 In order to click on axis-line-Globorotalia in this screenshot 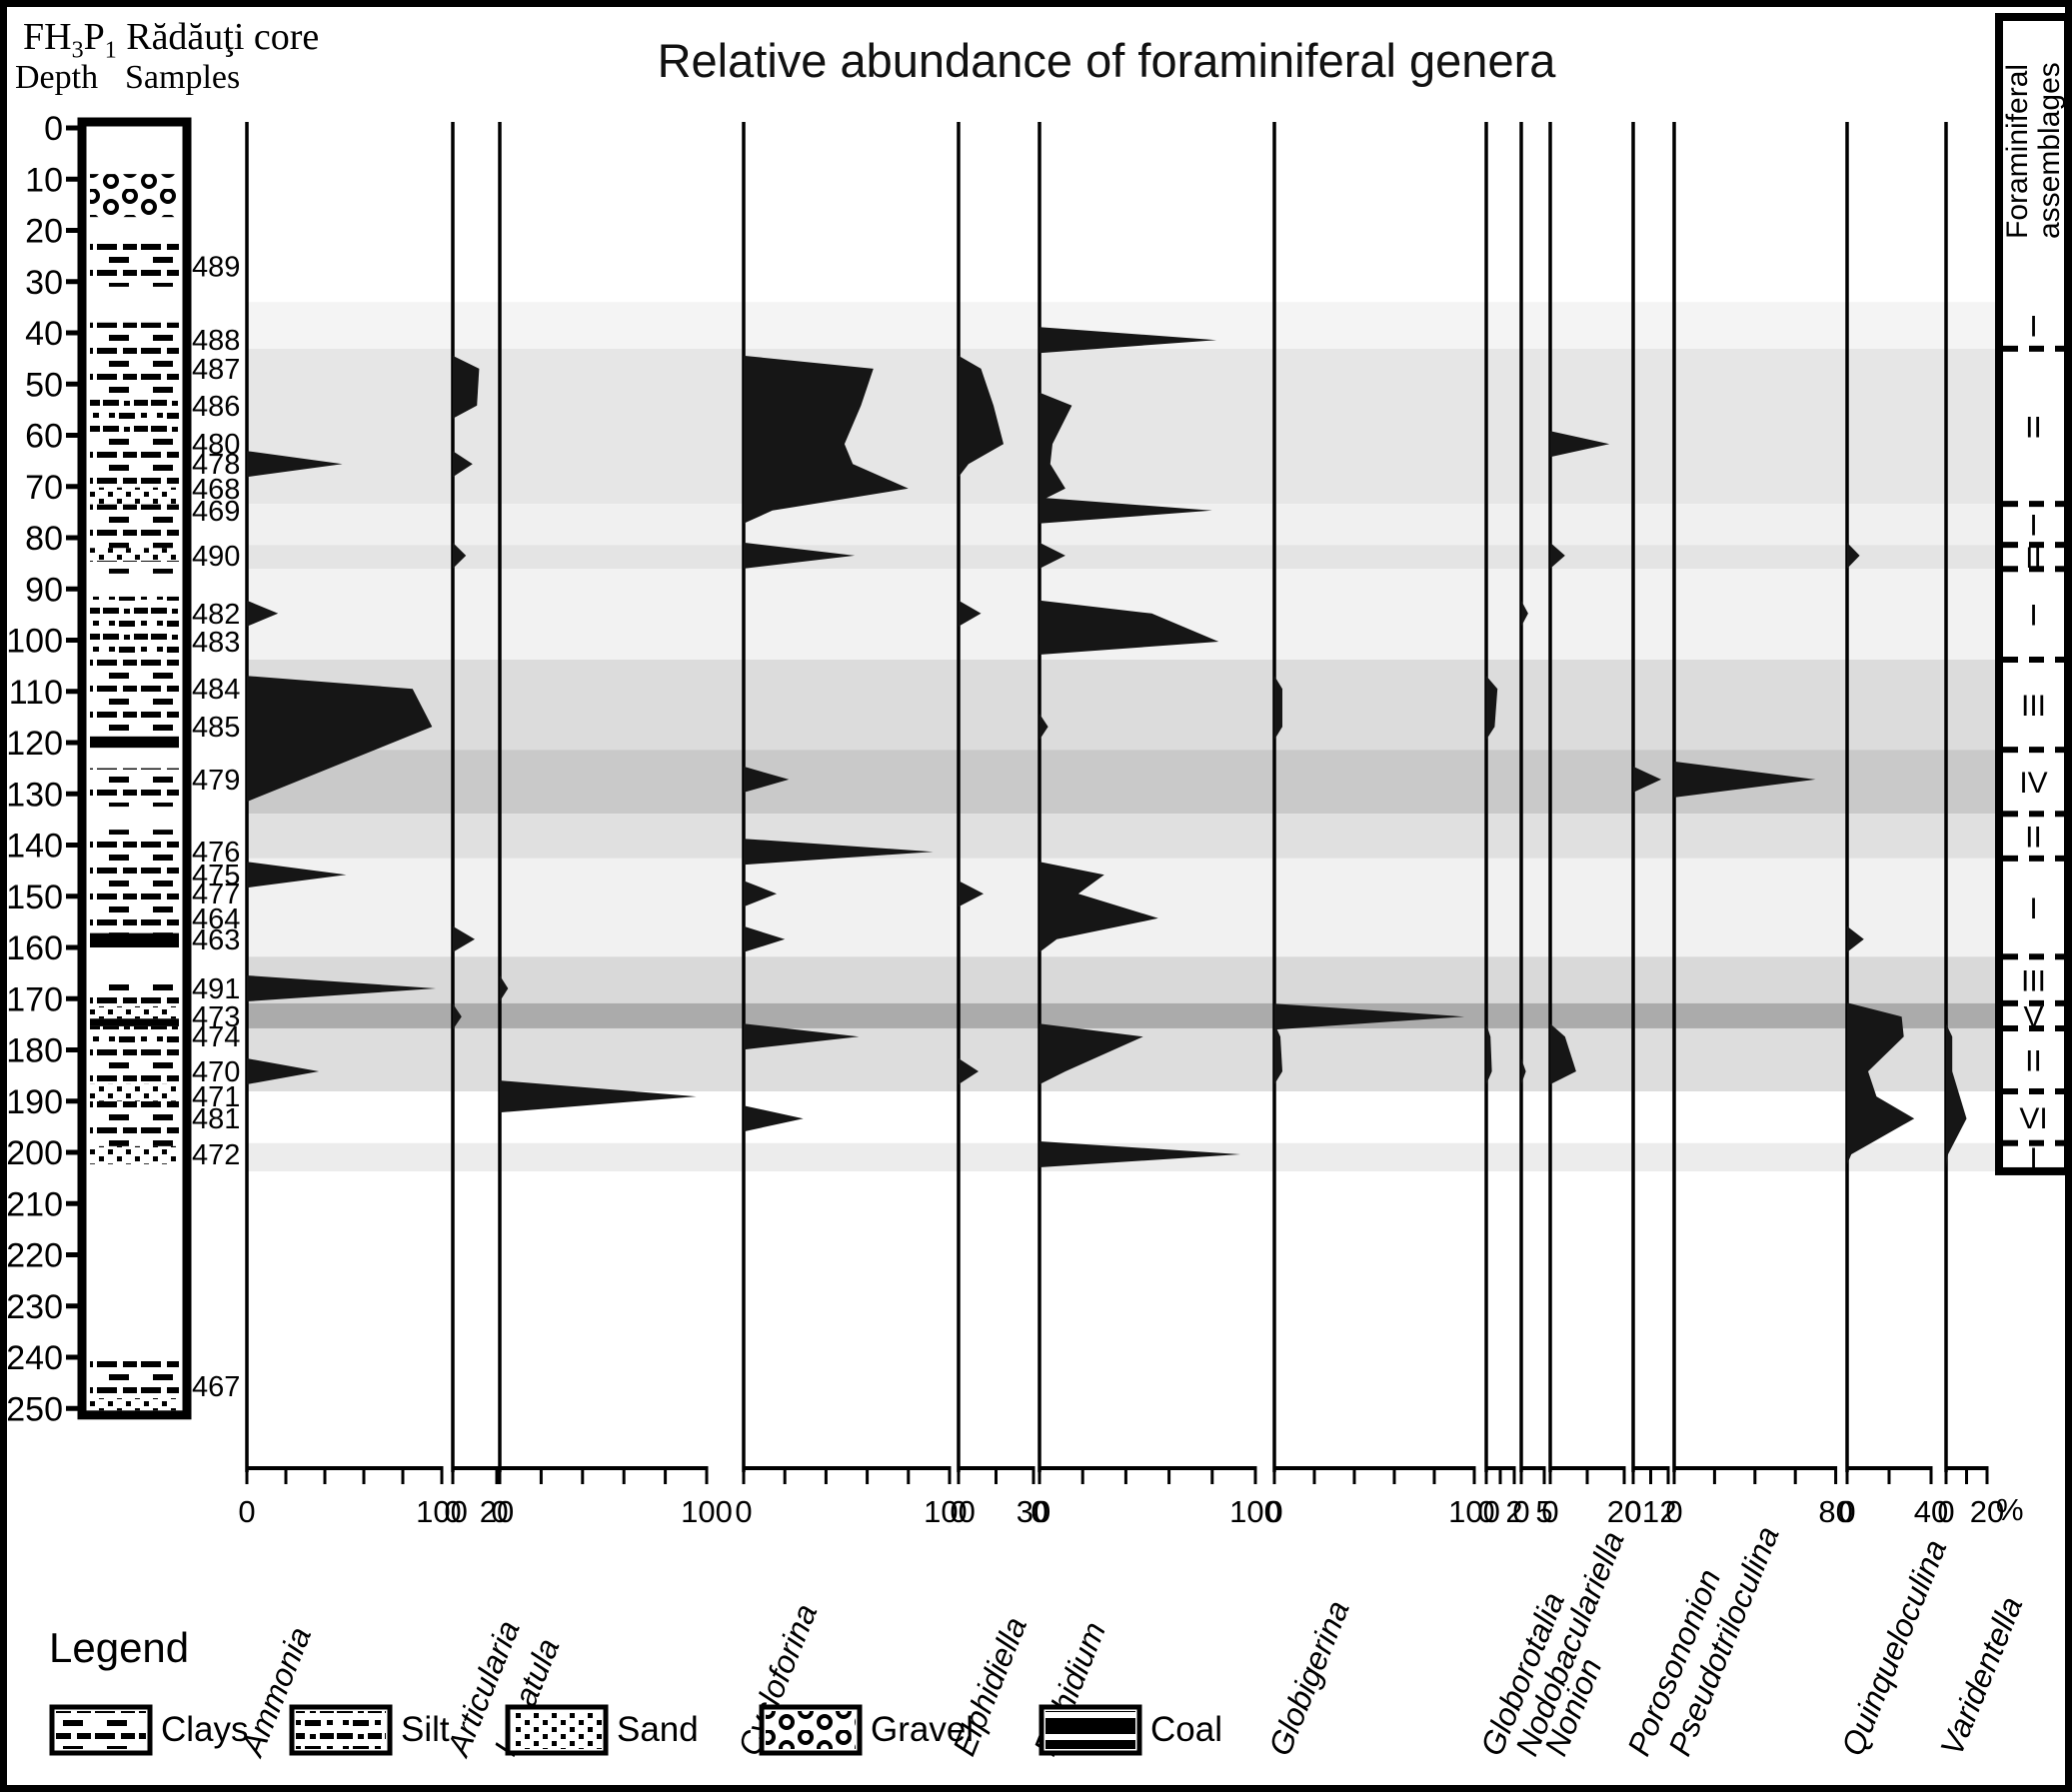, I will do `click(1486, 797)`.